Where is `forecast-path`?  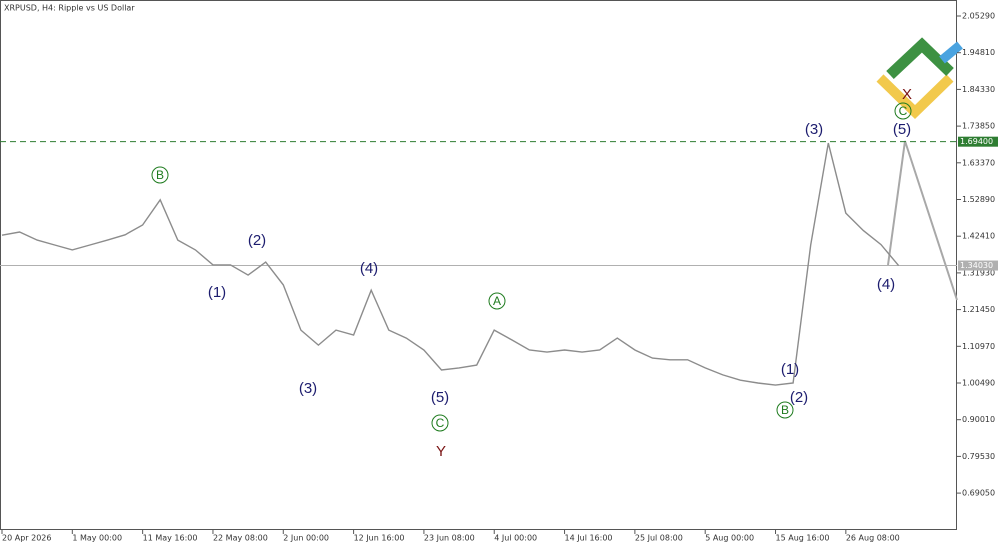 forecast-path is located at coordinates (922, 220).